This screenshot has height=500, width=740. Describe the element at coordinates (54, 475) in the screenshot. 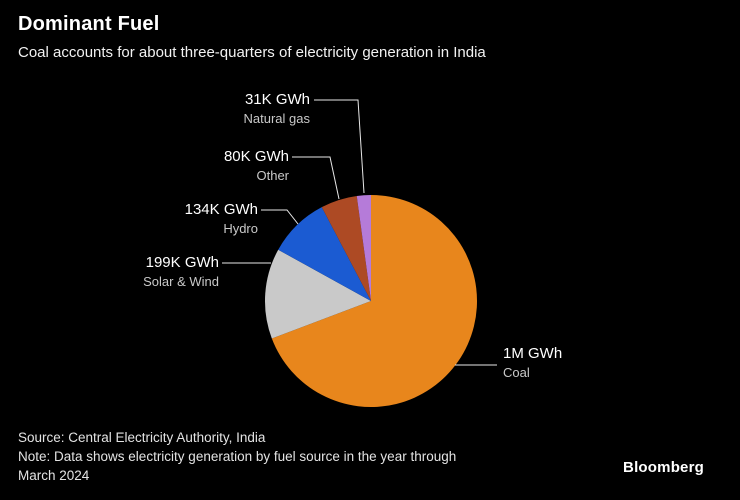

I see `note-line-2: March 2024` at that location.